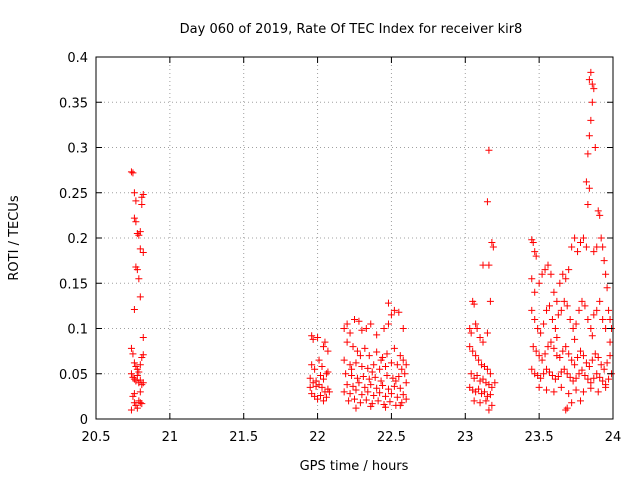 The width and height of the screenshot is (640, 480). What do you see at coordinates (77, 58) in the screenshot?
I see `y-tick-label: 0.4` at bounding box center [77, 58].